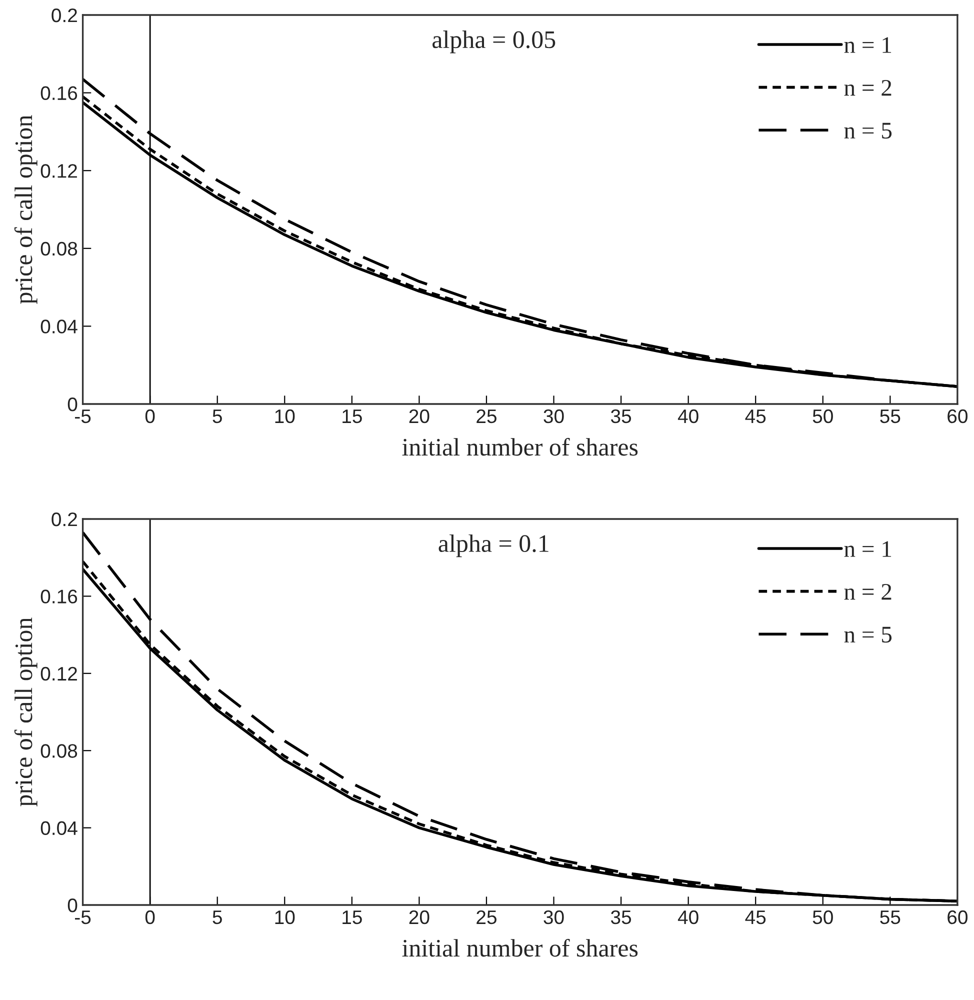 The image size is (974, 1000). Describe the element at coordinates (493, 546) in the screenshot. I see `annotation: alpha = 0.1` at that location.